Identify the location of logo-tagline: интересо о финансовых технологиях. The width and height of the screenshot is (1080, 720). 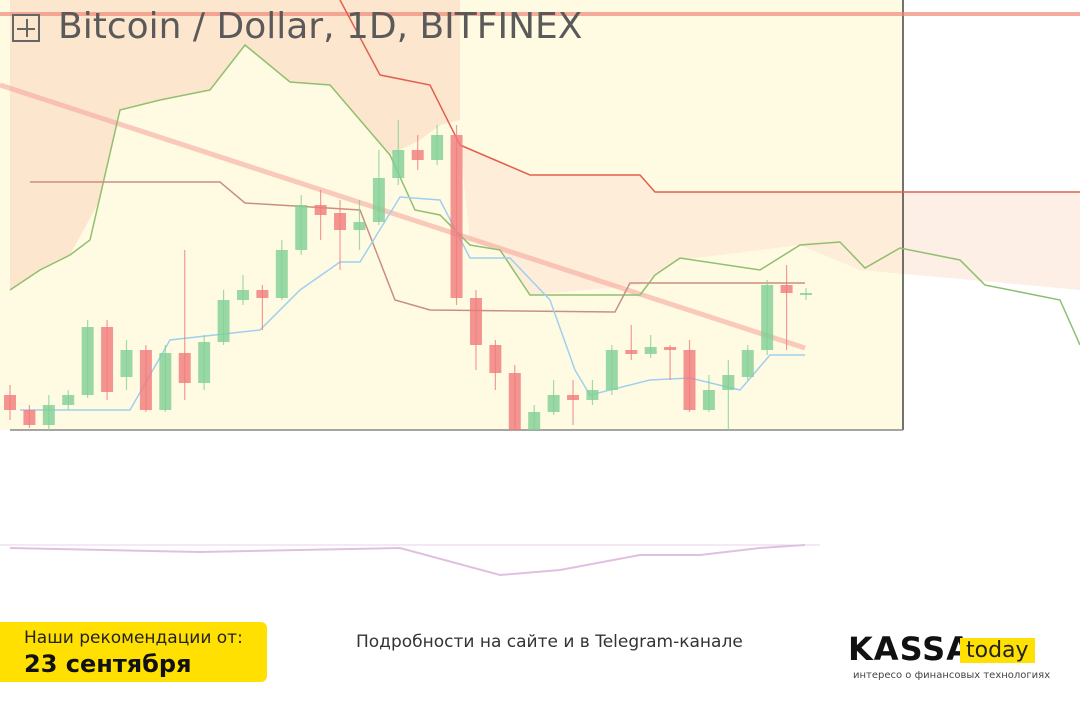
(952, 675).